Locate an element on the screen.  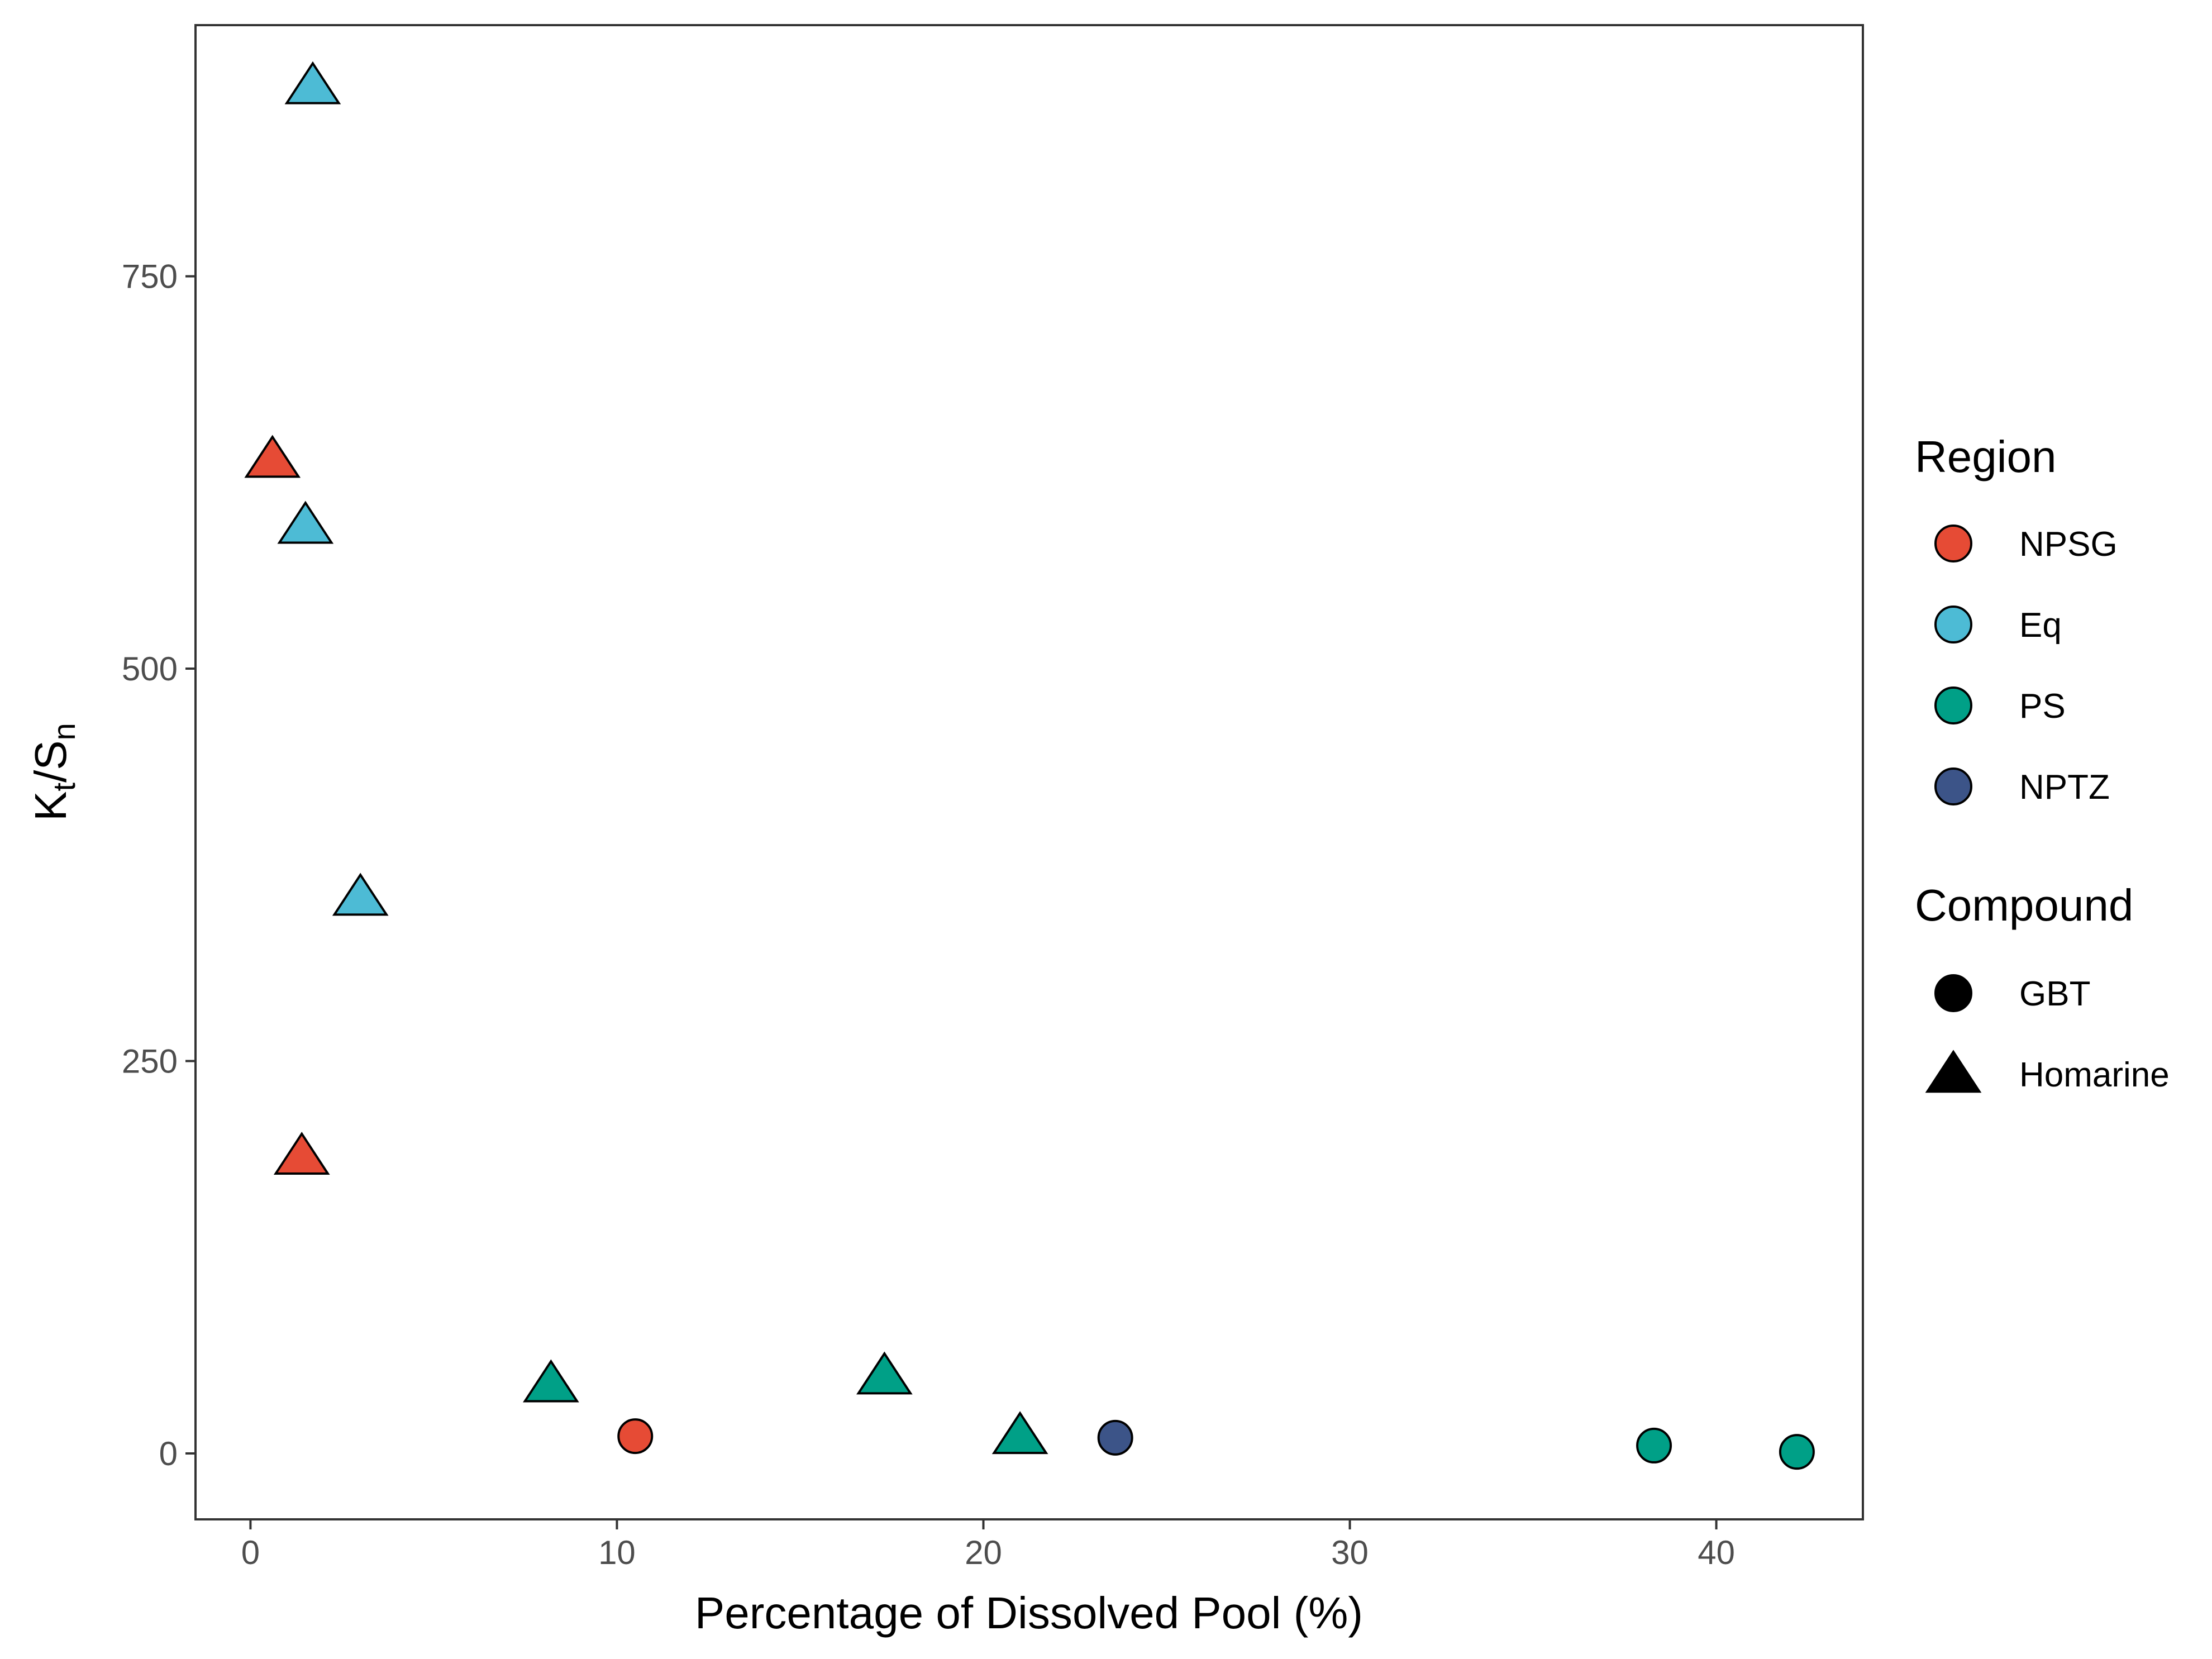
legend-key-eq is located at coordinates (1953, 624).